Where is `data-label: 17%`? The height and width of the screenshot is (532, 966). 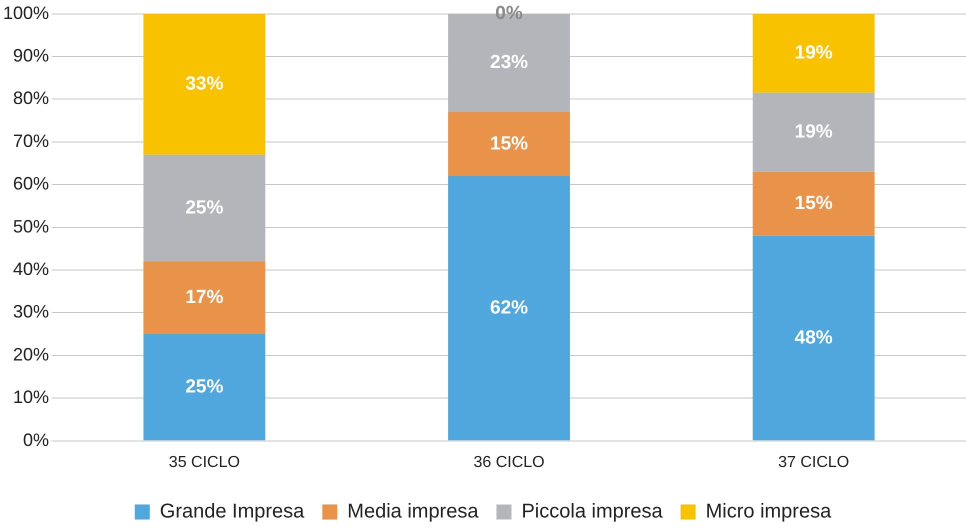
data-label: 17% is located at coordinates (204, 297).